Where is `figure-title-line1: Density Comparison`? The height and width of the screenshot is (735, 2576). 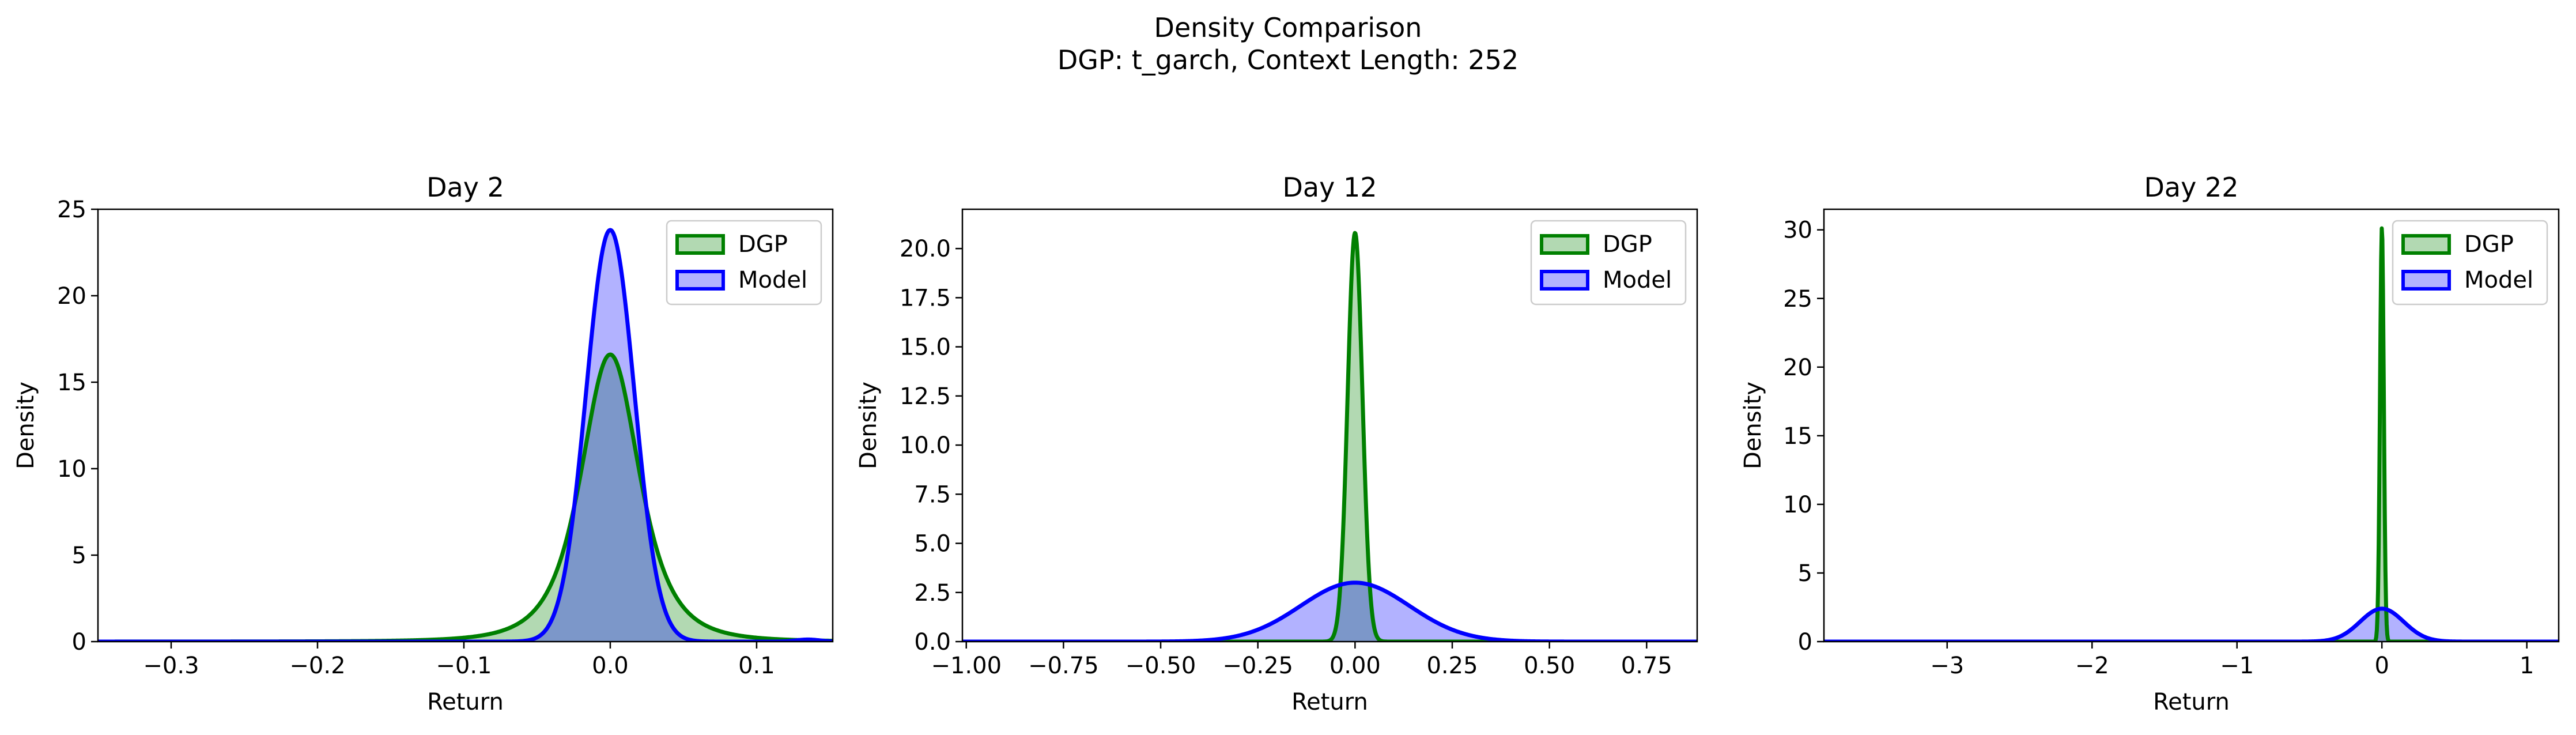 figure-title-line1: Density Comparison is located at coordinates (1288, 27).